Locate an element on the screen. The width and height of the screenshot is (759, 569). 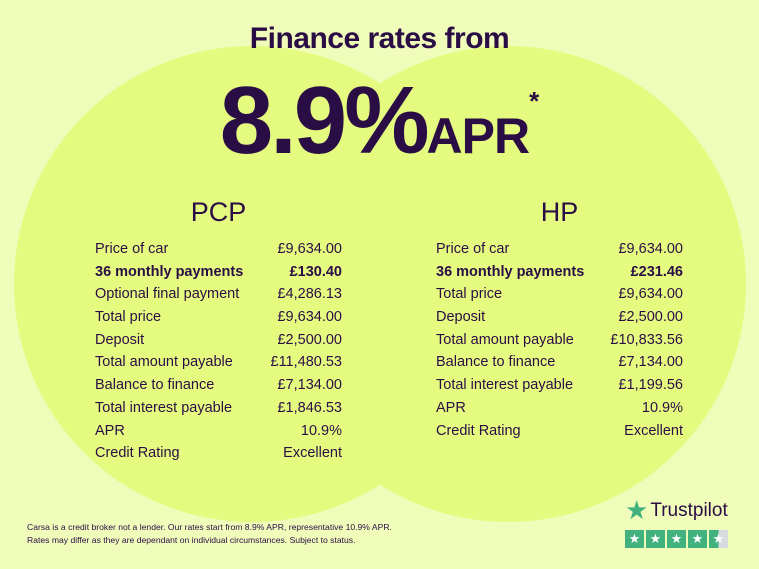
trustpilot-star-icon: ★ is located at coordinates (637, 510).